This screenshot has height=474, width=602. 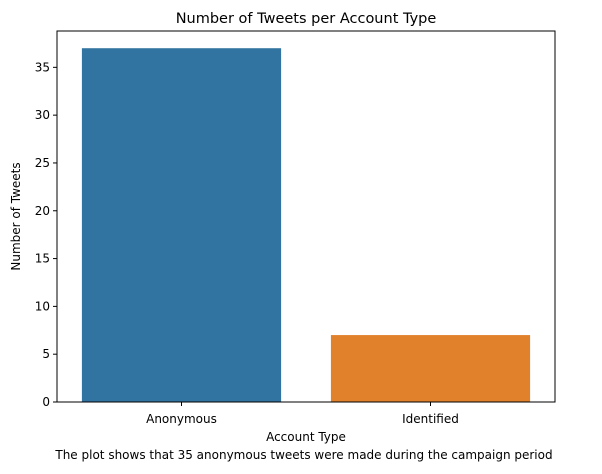 I want to click on y-tick-label: 0, so click(x=46, y=402).